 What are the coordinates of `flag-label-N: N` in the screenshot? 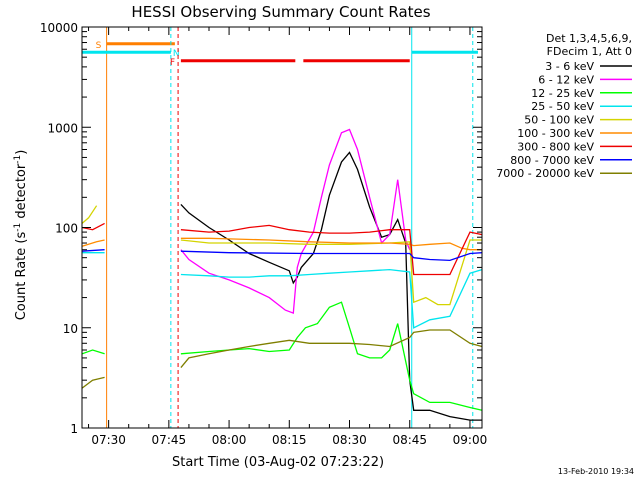 It's located at (176, 54).